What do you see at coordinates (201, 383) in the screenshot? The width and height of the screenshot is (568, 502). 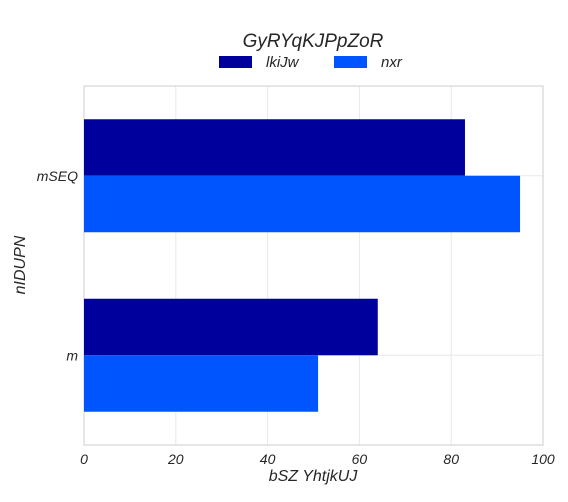 I see `bar-nxr-m` at bounding box center [201, 383].